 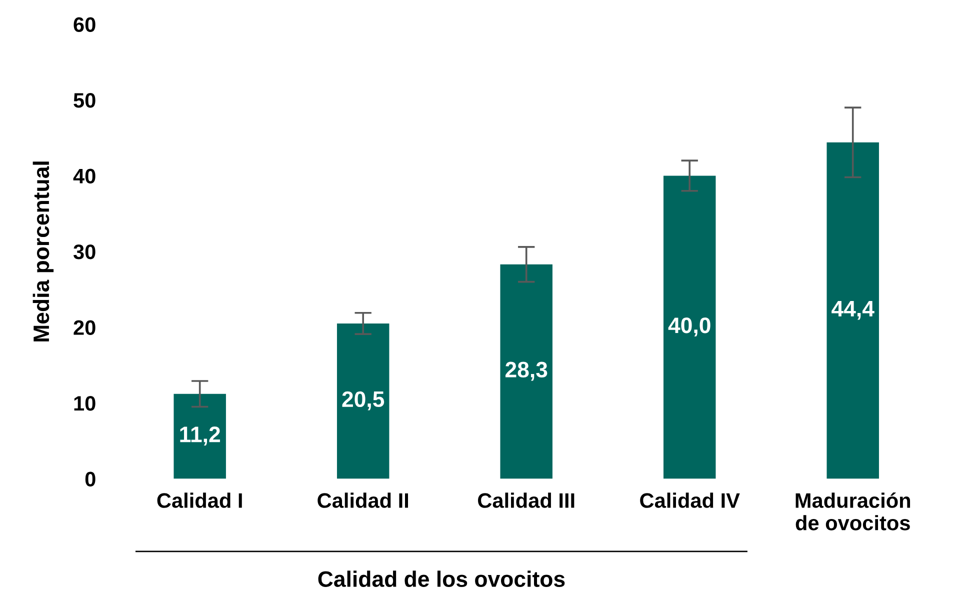 What do you see at coordinates (85, 24) in the screenshot?
I see `y-tick-label: 60` at bounding box center [85, 24].